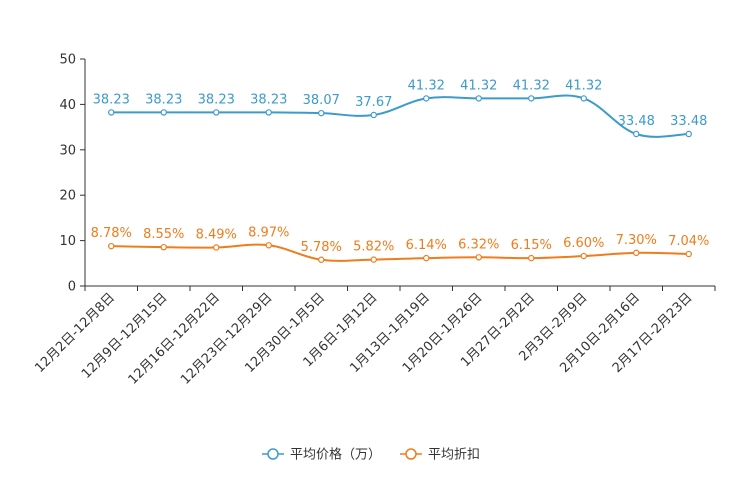 The image size is (744, 496). What do you see at coordinates (67, 105) in the screenshot?
I see `y-tick-label: 40` at bounding box center [67, 105].